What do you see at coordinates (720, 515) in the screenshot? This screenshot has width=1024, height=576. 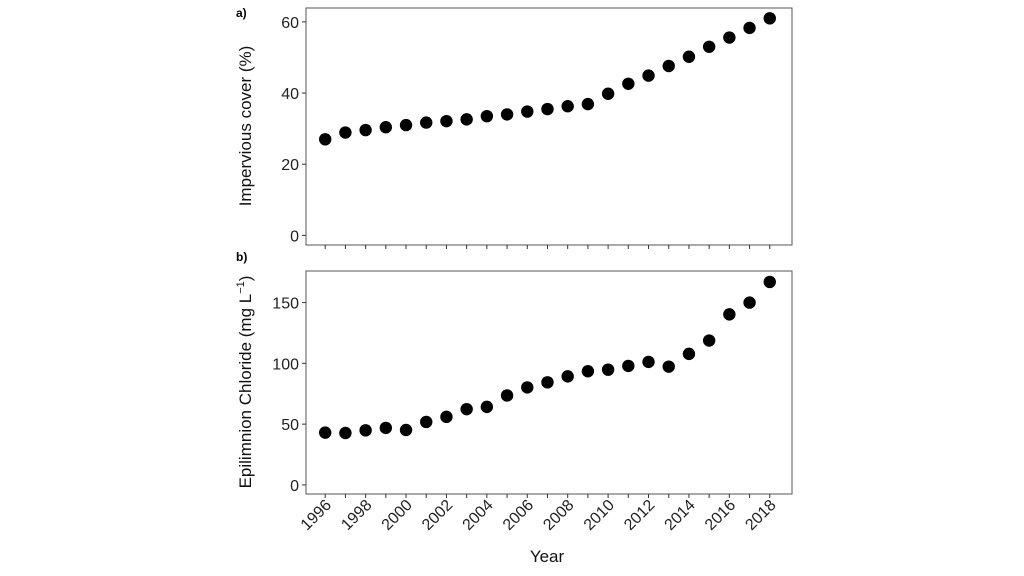 I see `panel-b-x-tick-label: 2016` at bounding box center [720, 515].